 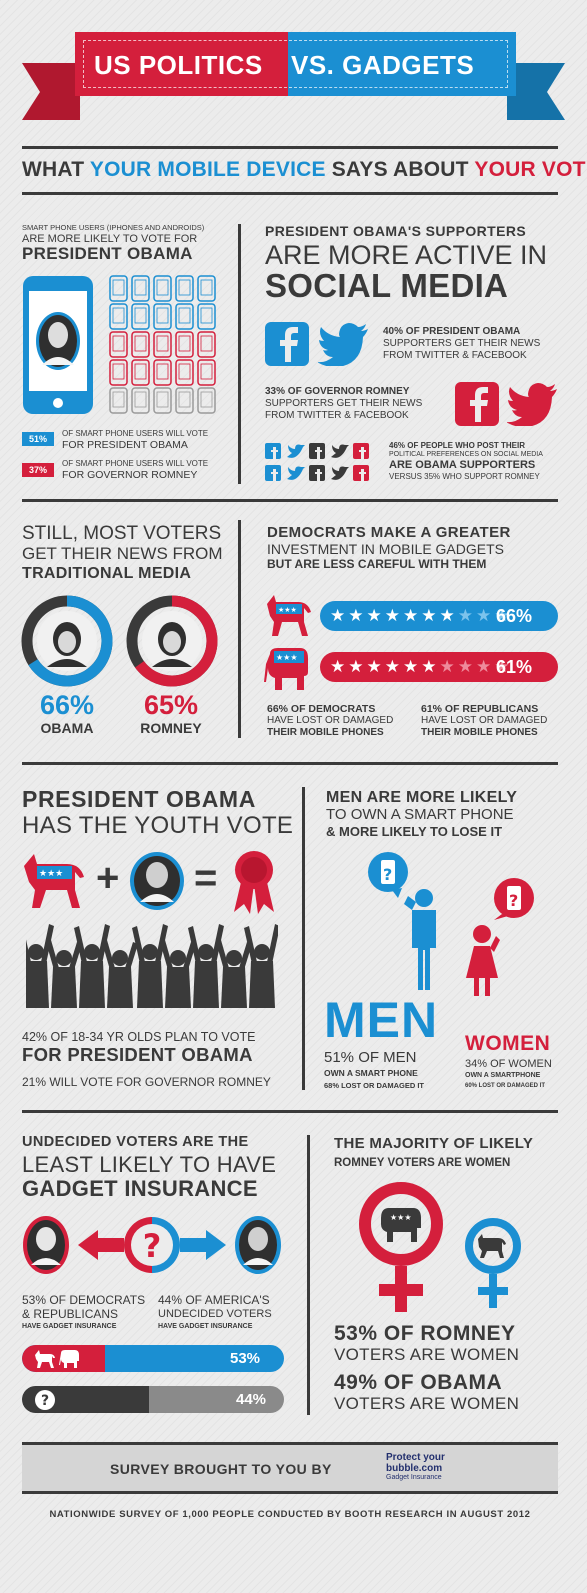 I want to click on plus-sign: +, so click(x=108, y=878).